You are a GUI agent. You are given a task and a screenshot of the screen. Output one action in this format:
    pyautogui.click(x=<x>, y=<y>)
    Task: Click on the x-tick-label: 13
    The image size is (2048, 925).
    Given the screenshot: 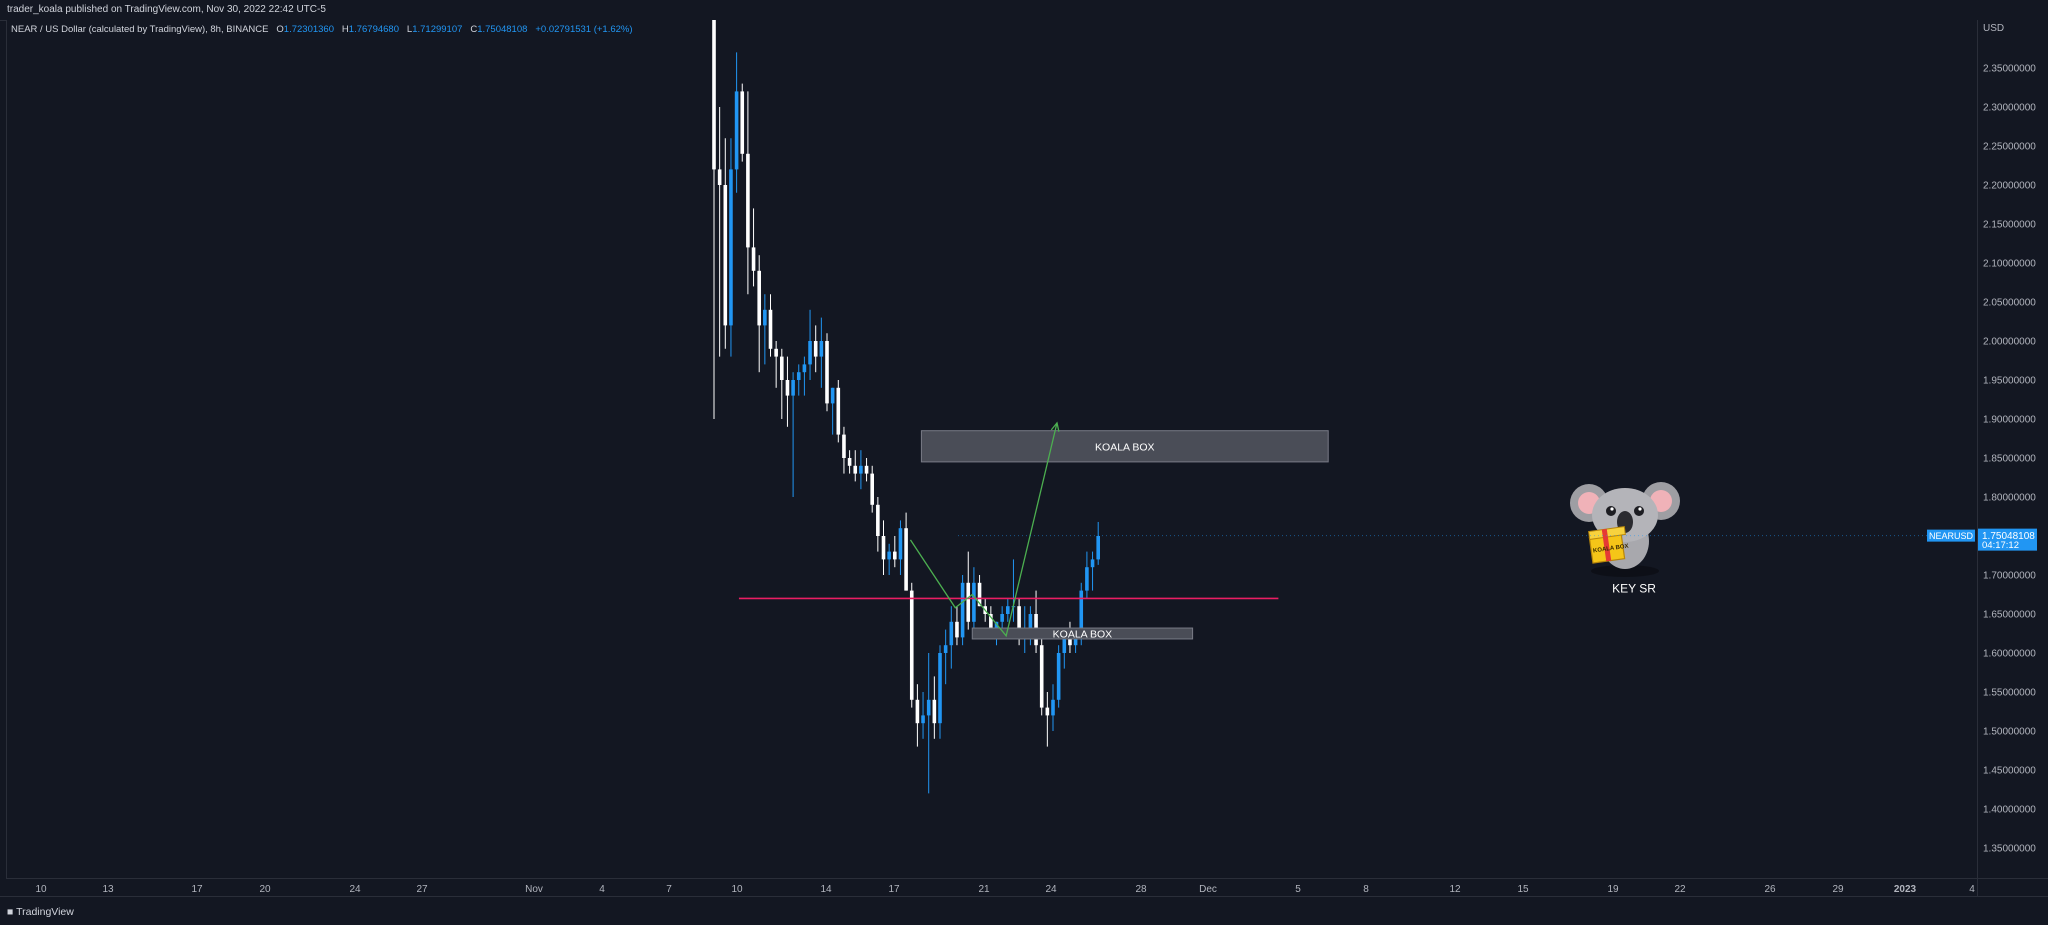 What is the action you would take?
    pyautogui.click(x=108, y=889)
    